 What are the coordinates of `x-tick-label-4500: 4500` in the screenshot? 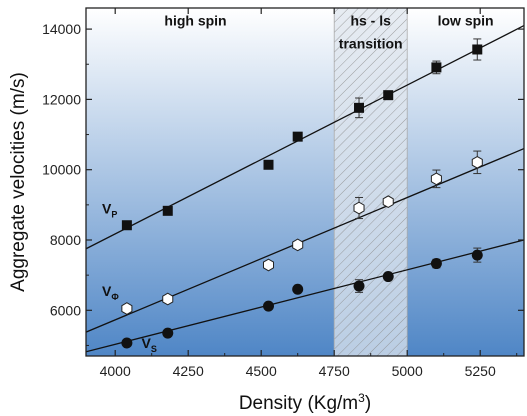 It's located at (261, 371).